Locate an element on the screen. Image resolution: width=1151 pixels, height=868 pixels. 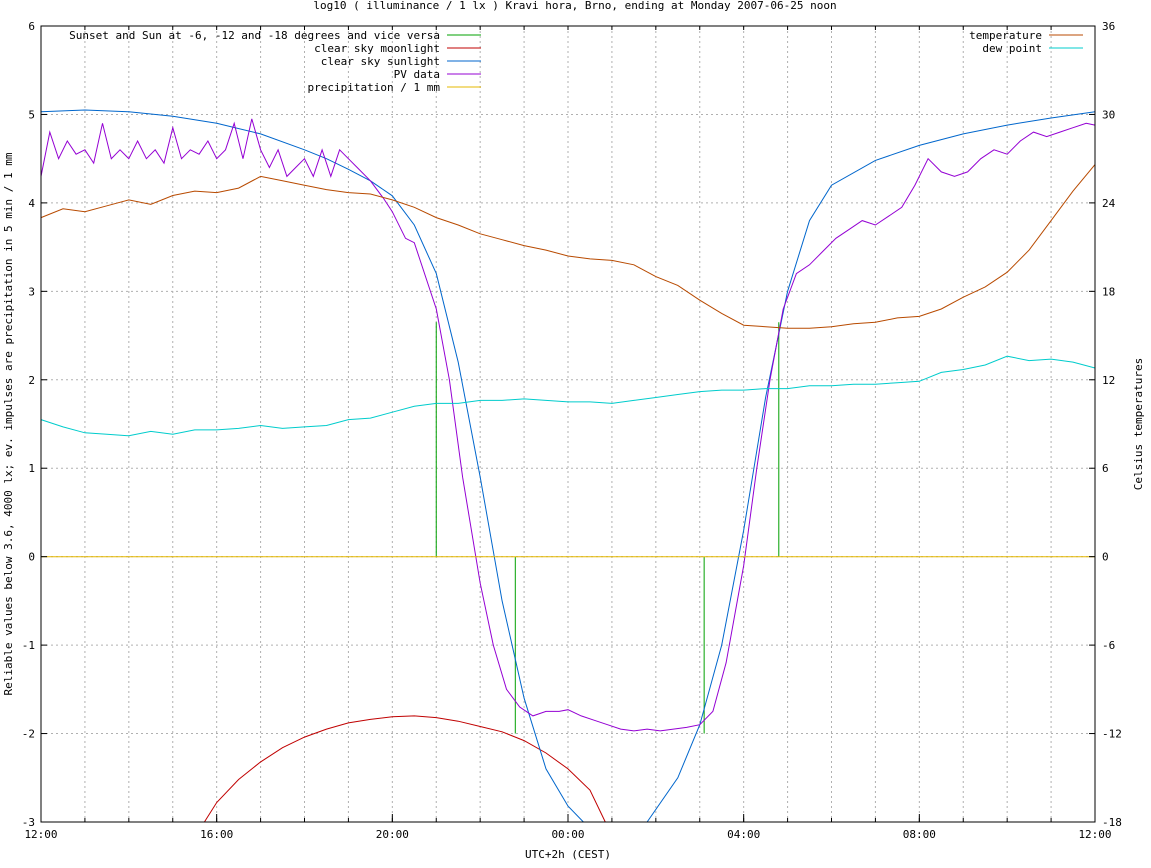
legend-label: dew point is located at coordinates (1012, 48).